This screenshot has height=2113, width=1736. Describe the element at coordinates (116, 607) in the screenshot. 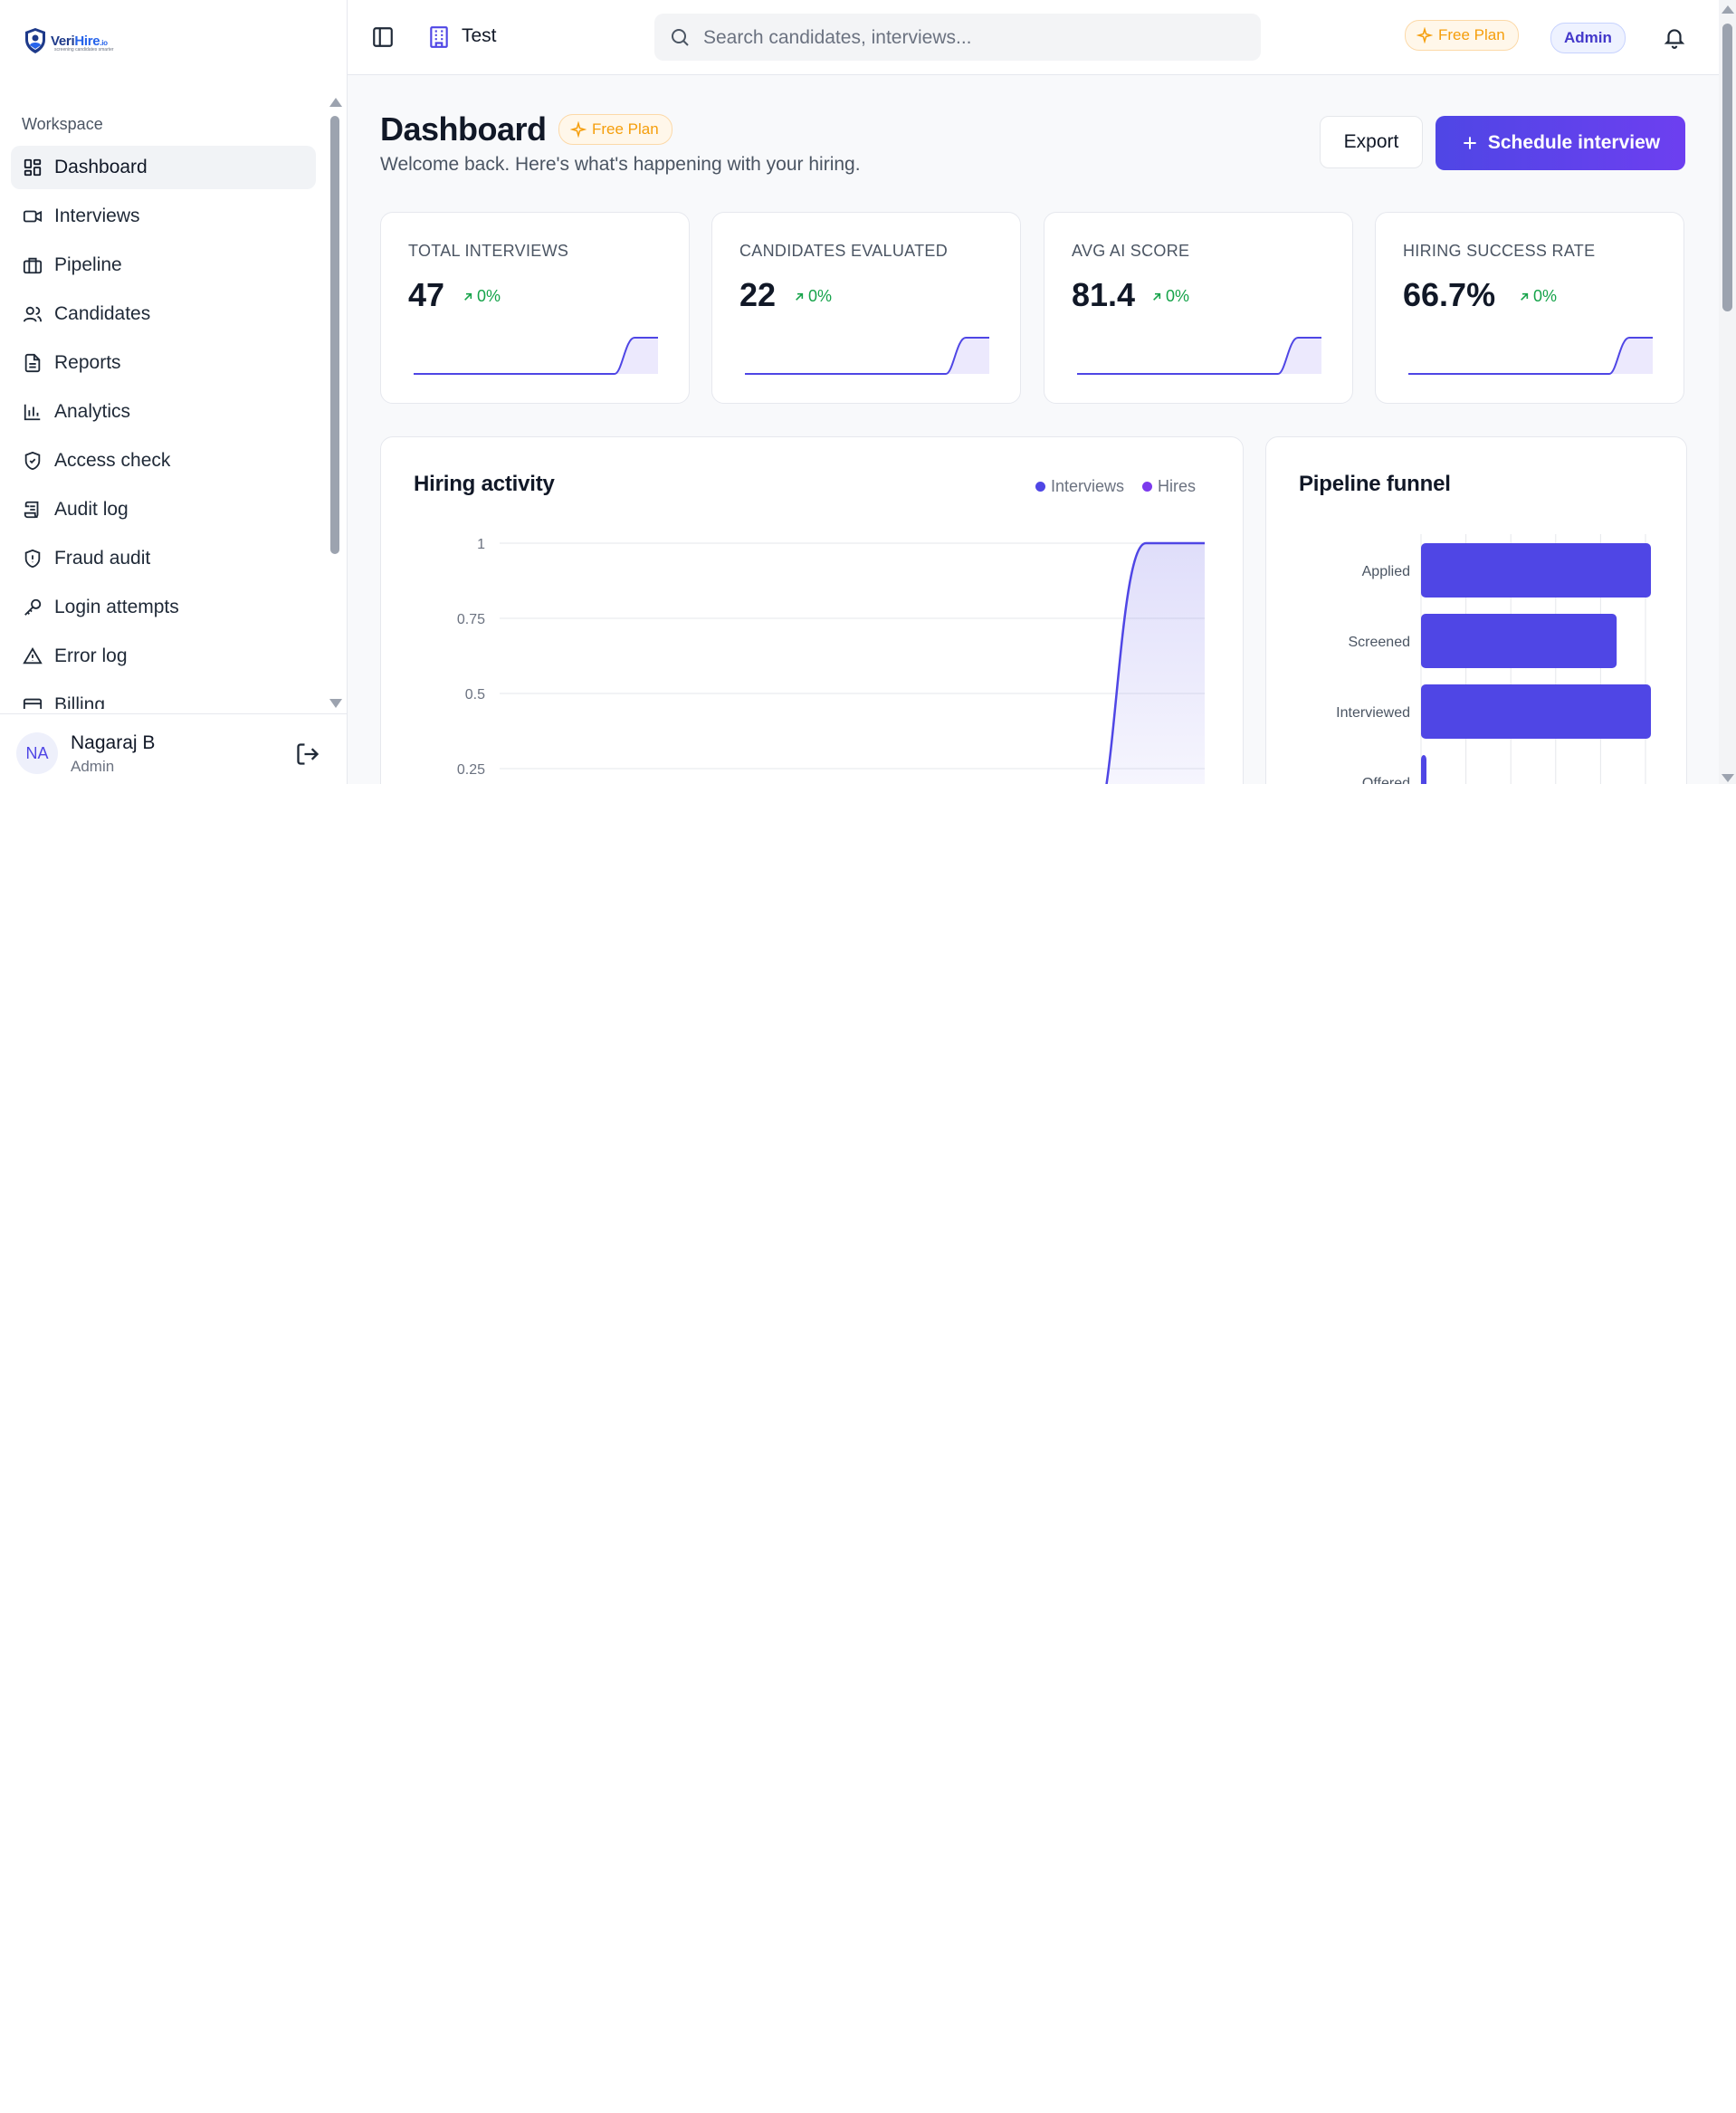

I see `sidebar-item-label: Login attempts` at that location.